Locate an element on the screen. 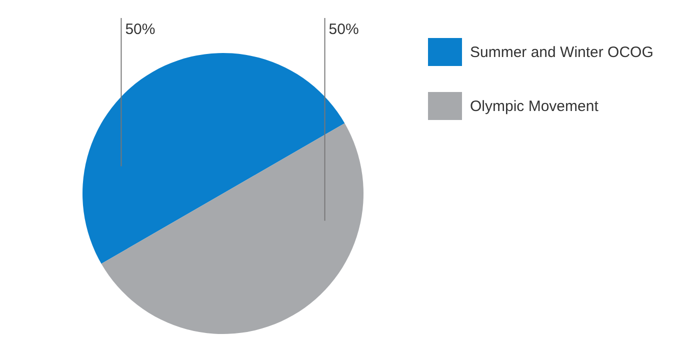  legend-label: Summer and Winter OCOG is located at coordinates (562, 52).